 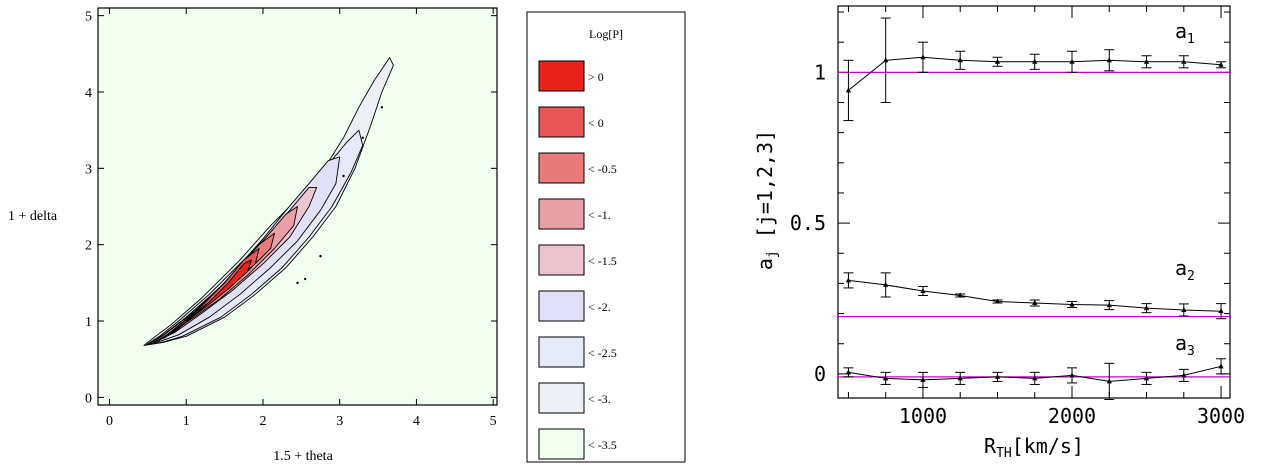 What do you see at coordinates (765, 264) in the screenshot?
I see `y-axis-label-main: a` at bounding box center [765, 264].